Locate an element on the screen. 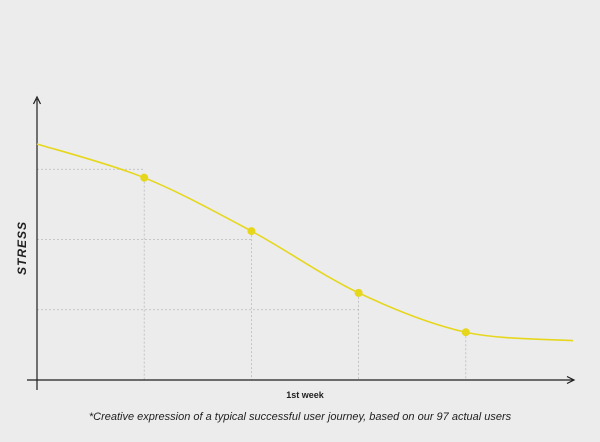 The height and width of the screenshot is (442, 600). y-axis-label: STRESS is located at coordinates (22, 247).